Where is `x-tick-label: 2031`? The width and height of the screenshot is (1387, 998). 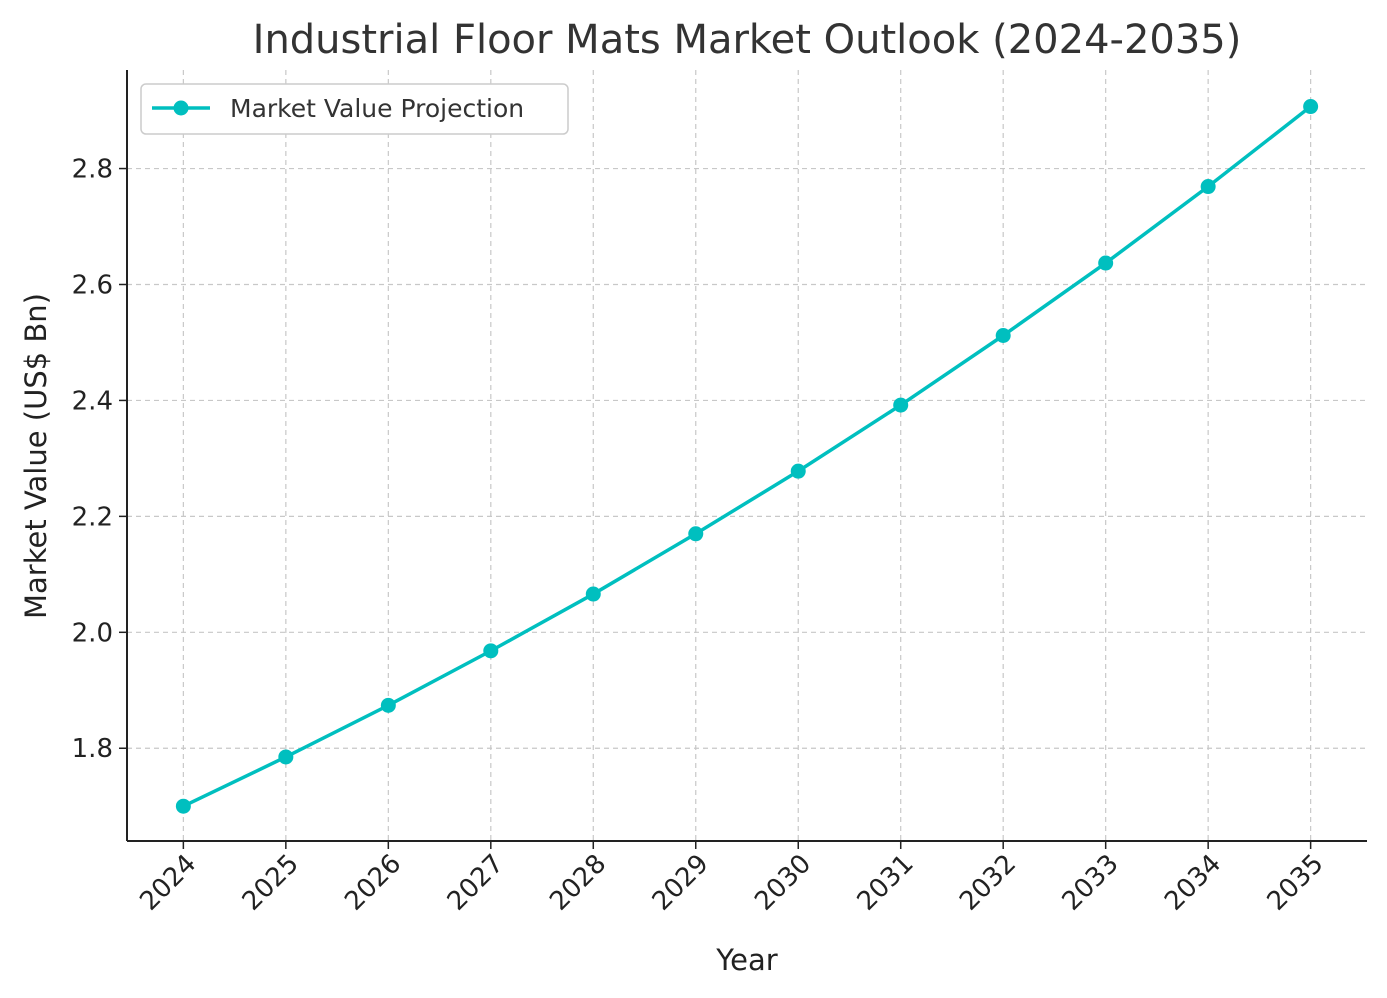
x-tick-label: 2031 is located at coordinates (886, 883).